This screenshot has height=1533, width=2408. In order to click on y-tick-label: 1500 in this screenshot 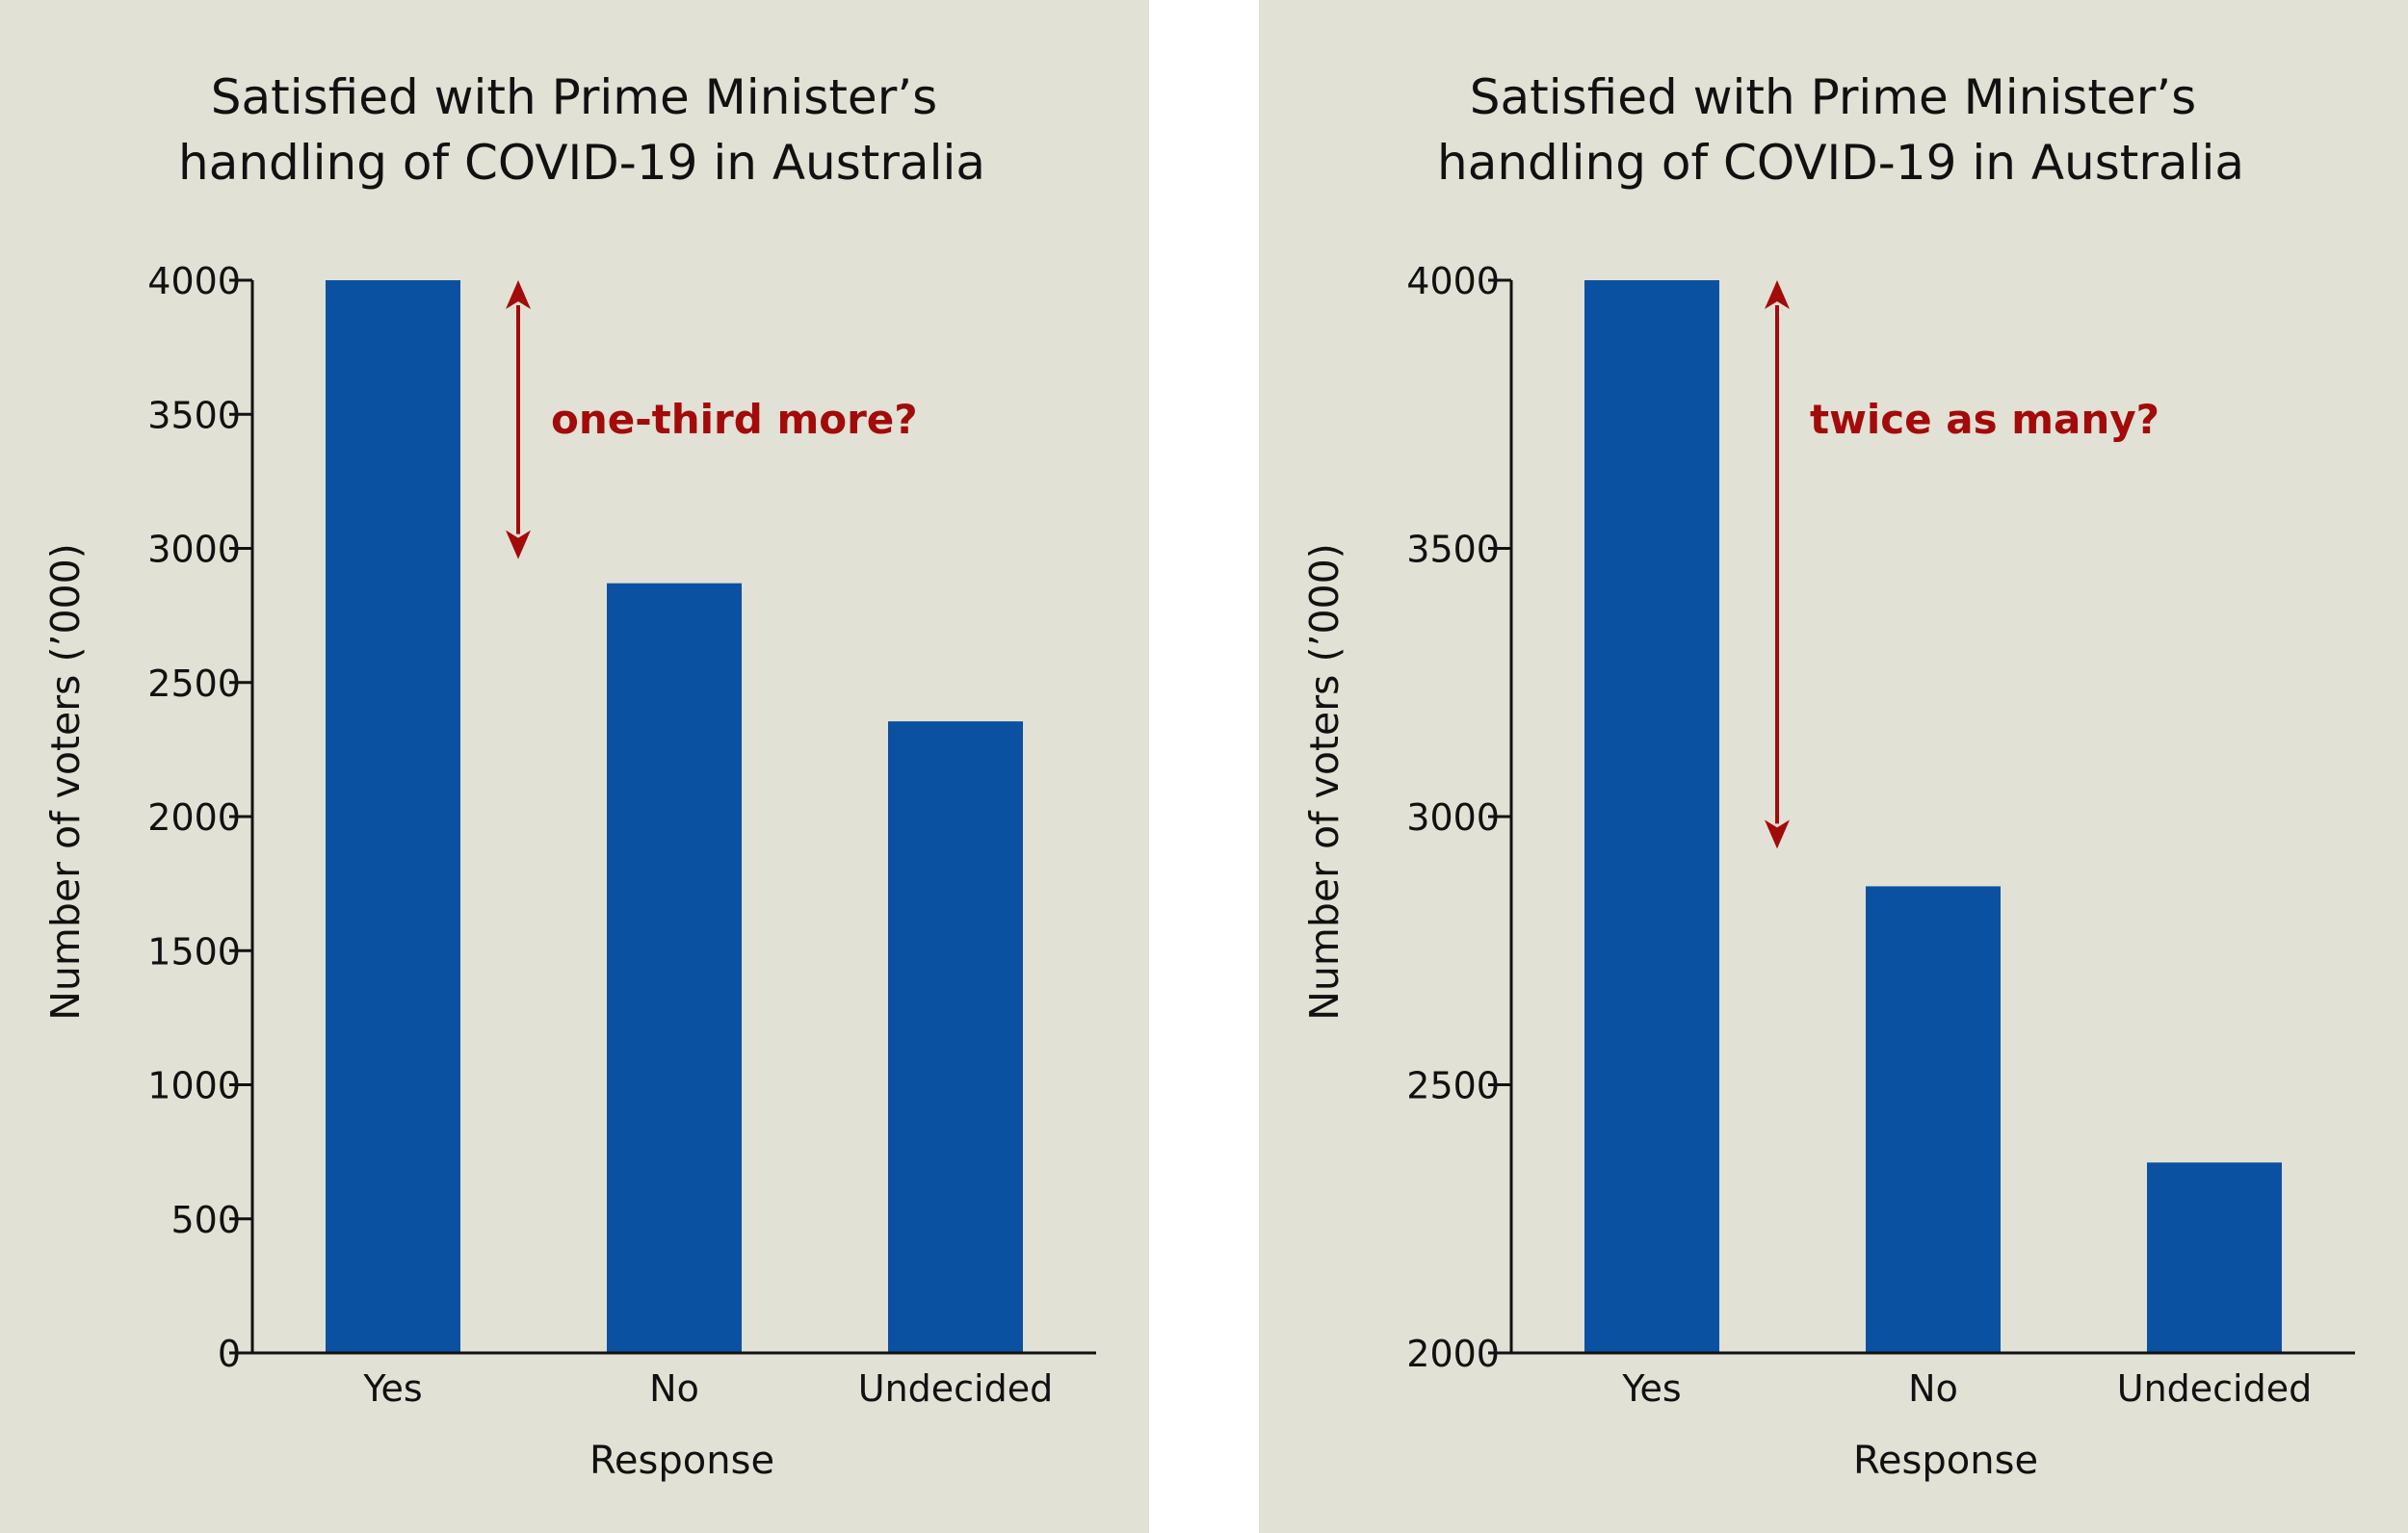, I will do `click(194, 951)`.